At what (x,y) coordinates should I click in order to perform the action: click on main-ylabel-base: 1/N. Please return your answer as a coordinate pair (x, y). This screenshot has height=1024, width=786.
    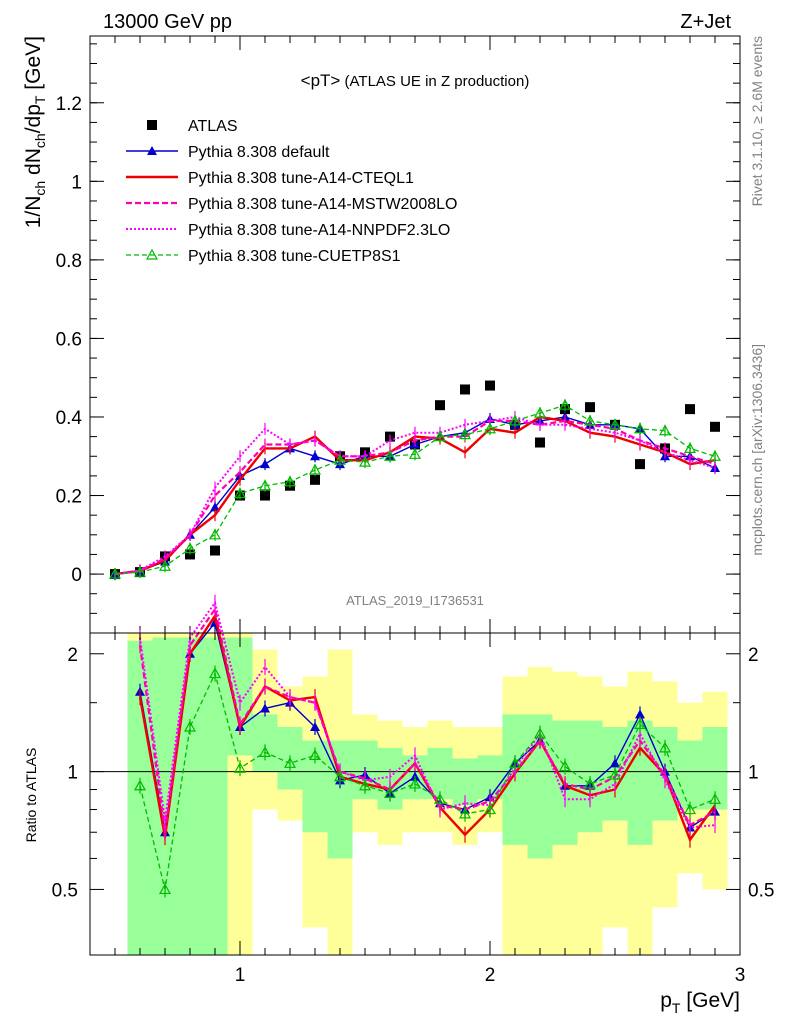
    Looking at the image, I should click on (33, 212).